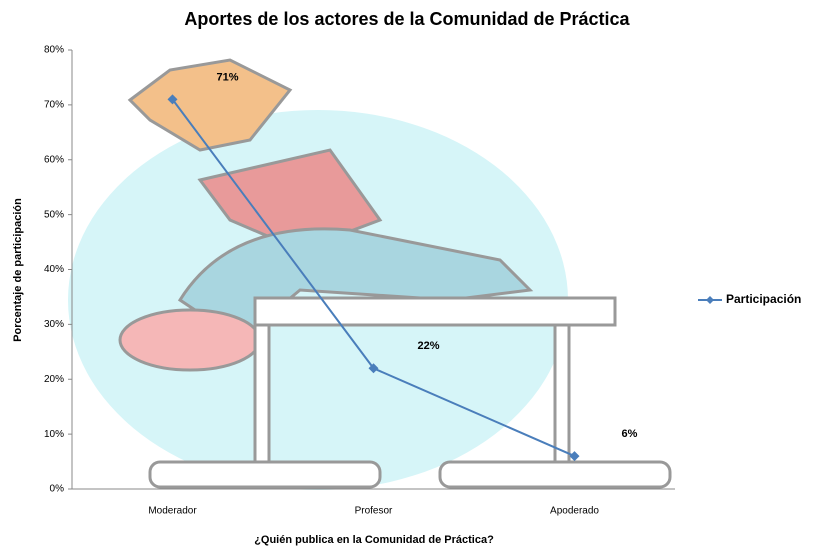 The image size is (814, 552). Describe the element at coordinates (54, 269) in the screenshot. I see `y-tick-label: 40%` at that location.